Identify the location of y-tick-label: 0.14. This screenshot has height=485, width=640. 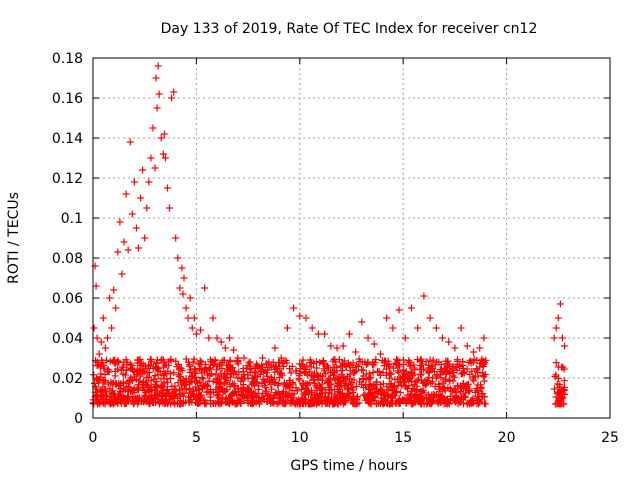
(67, 139).